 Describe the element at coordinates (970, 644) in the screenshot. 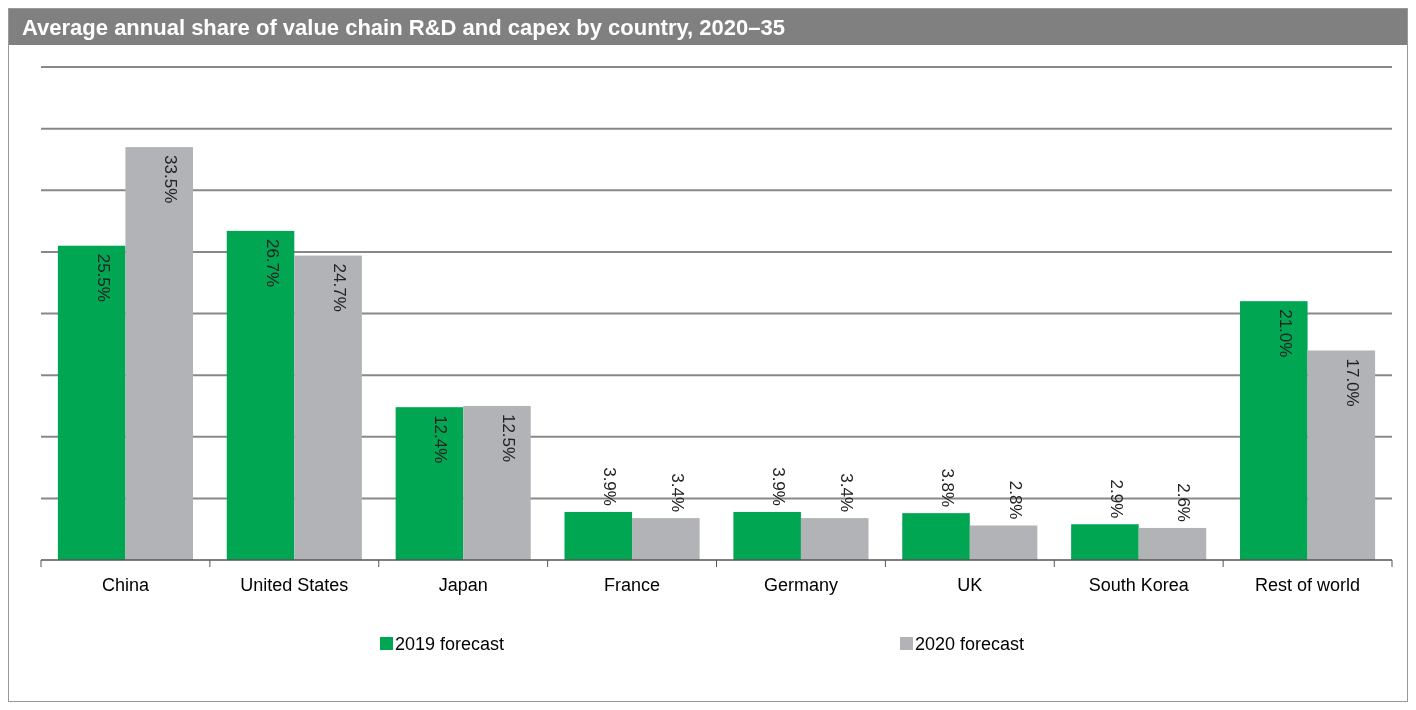

I see `legend-label: 2020 forecast` at that location.